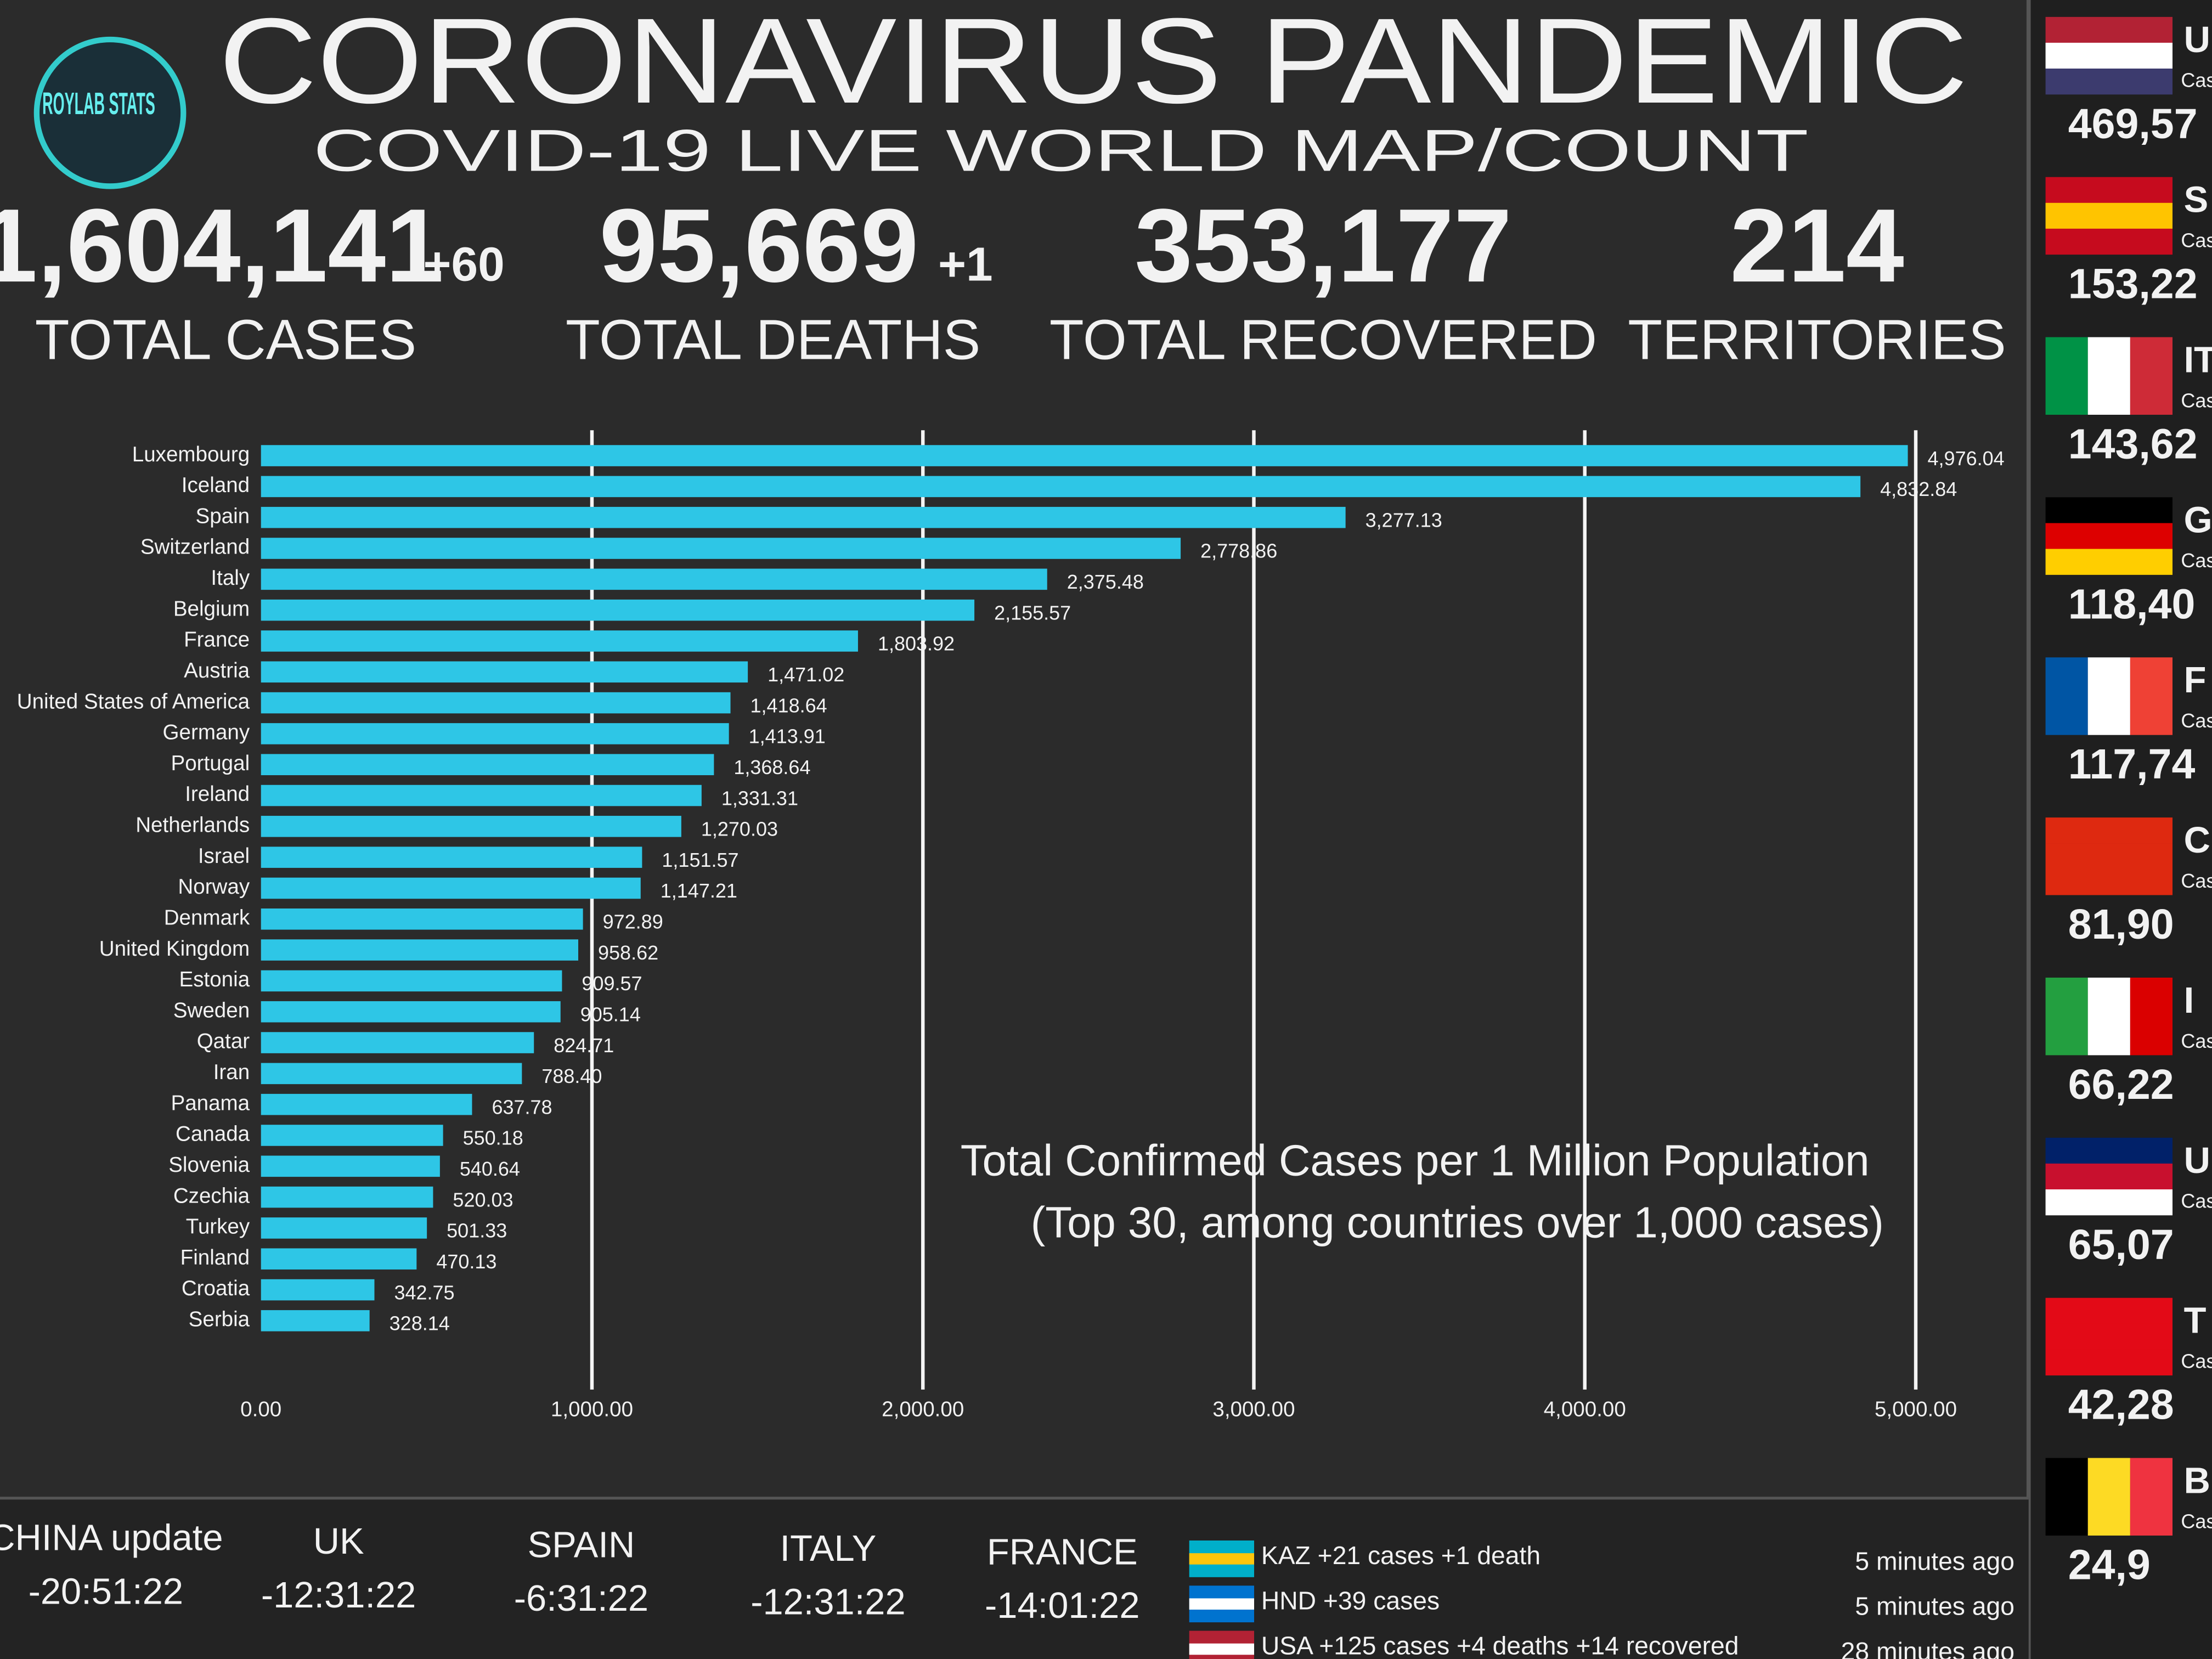 The width and height of the screenshot is (2212, 1659). What do you see at coordinates (106, 1592) in the screenshot?
I see `clock-time: -20:51:22` at bounding box center [106, 1592].